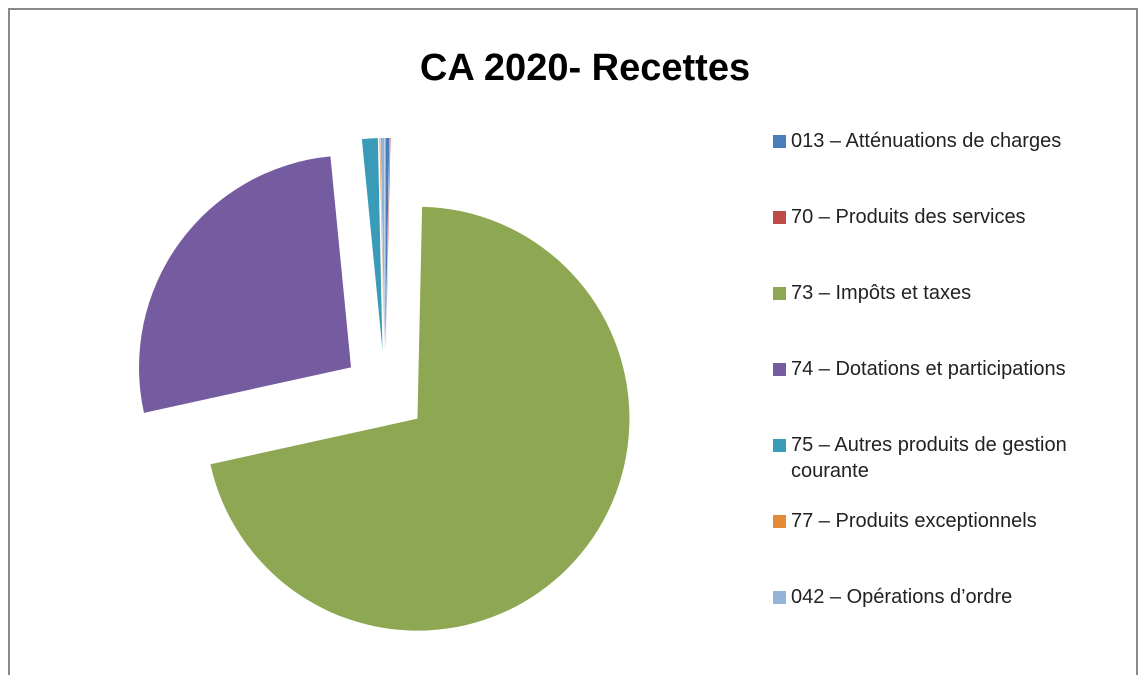  What do you see at coordinates (958, 242) in the screenshot?
I see `legend-item: 70 – Produits des services` at bounding box center [958, 242].